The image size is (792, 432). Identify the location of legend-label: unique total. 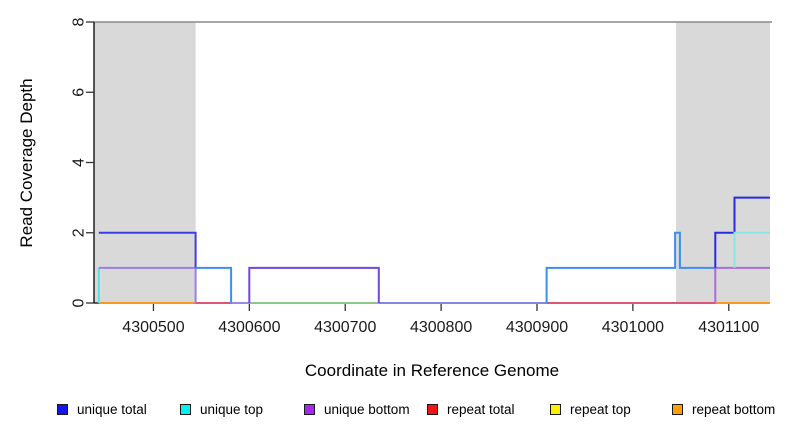
(112, 409).